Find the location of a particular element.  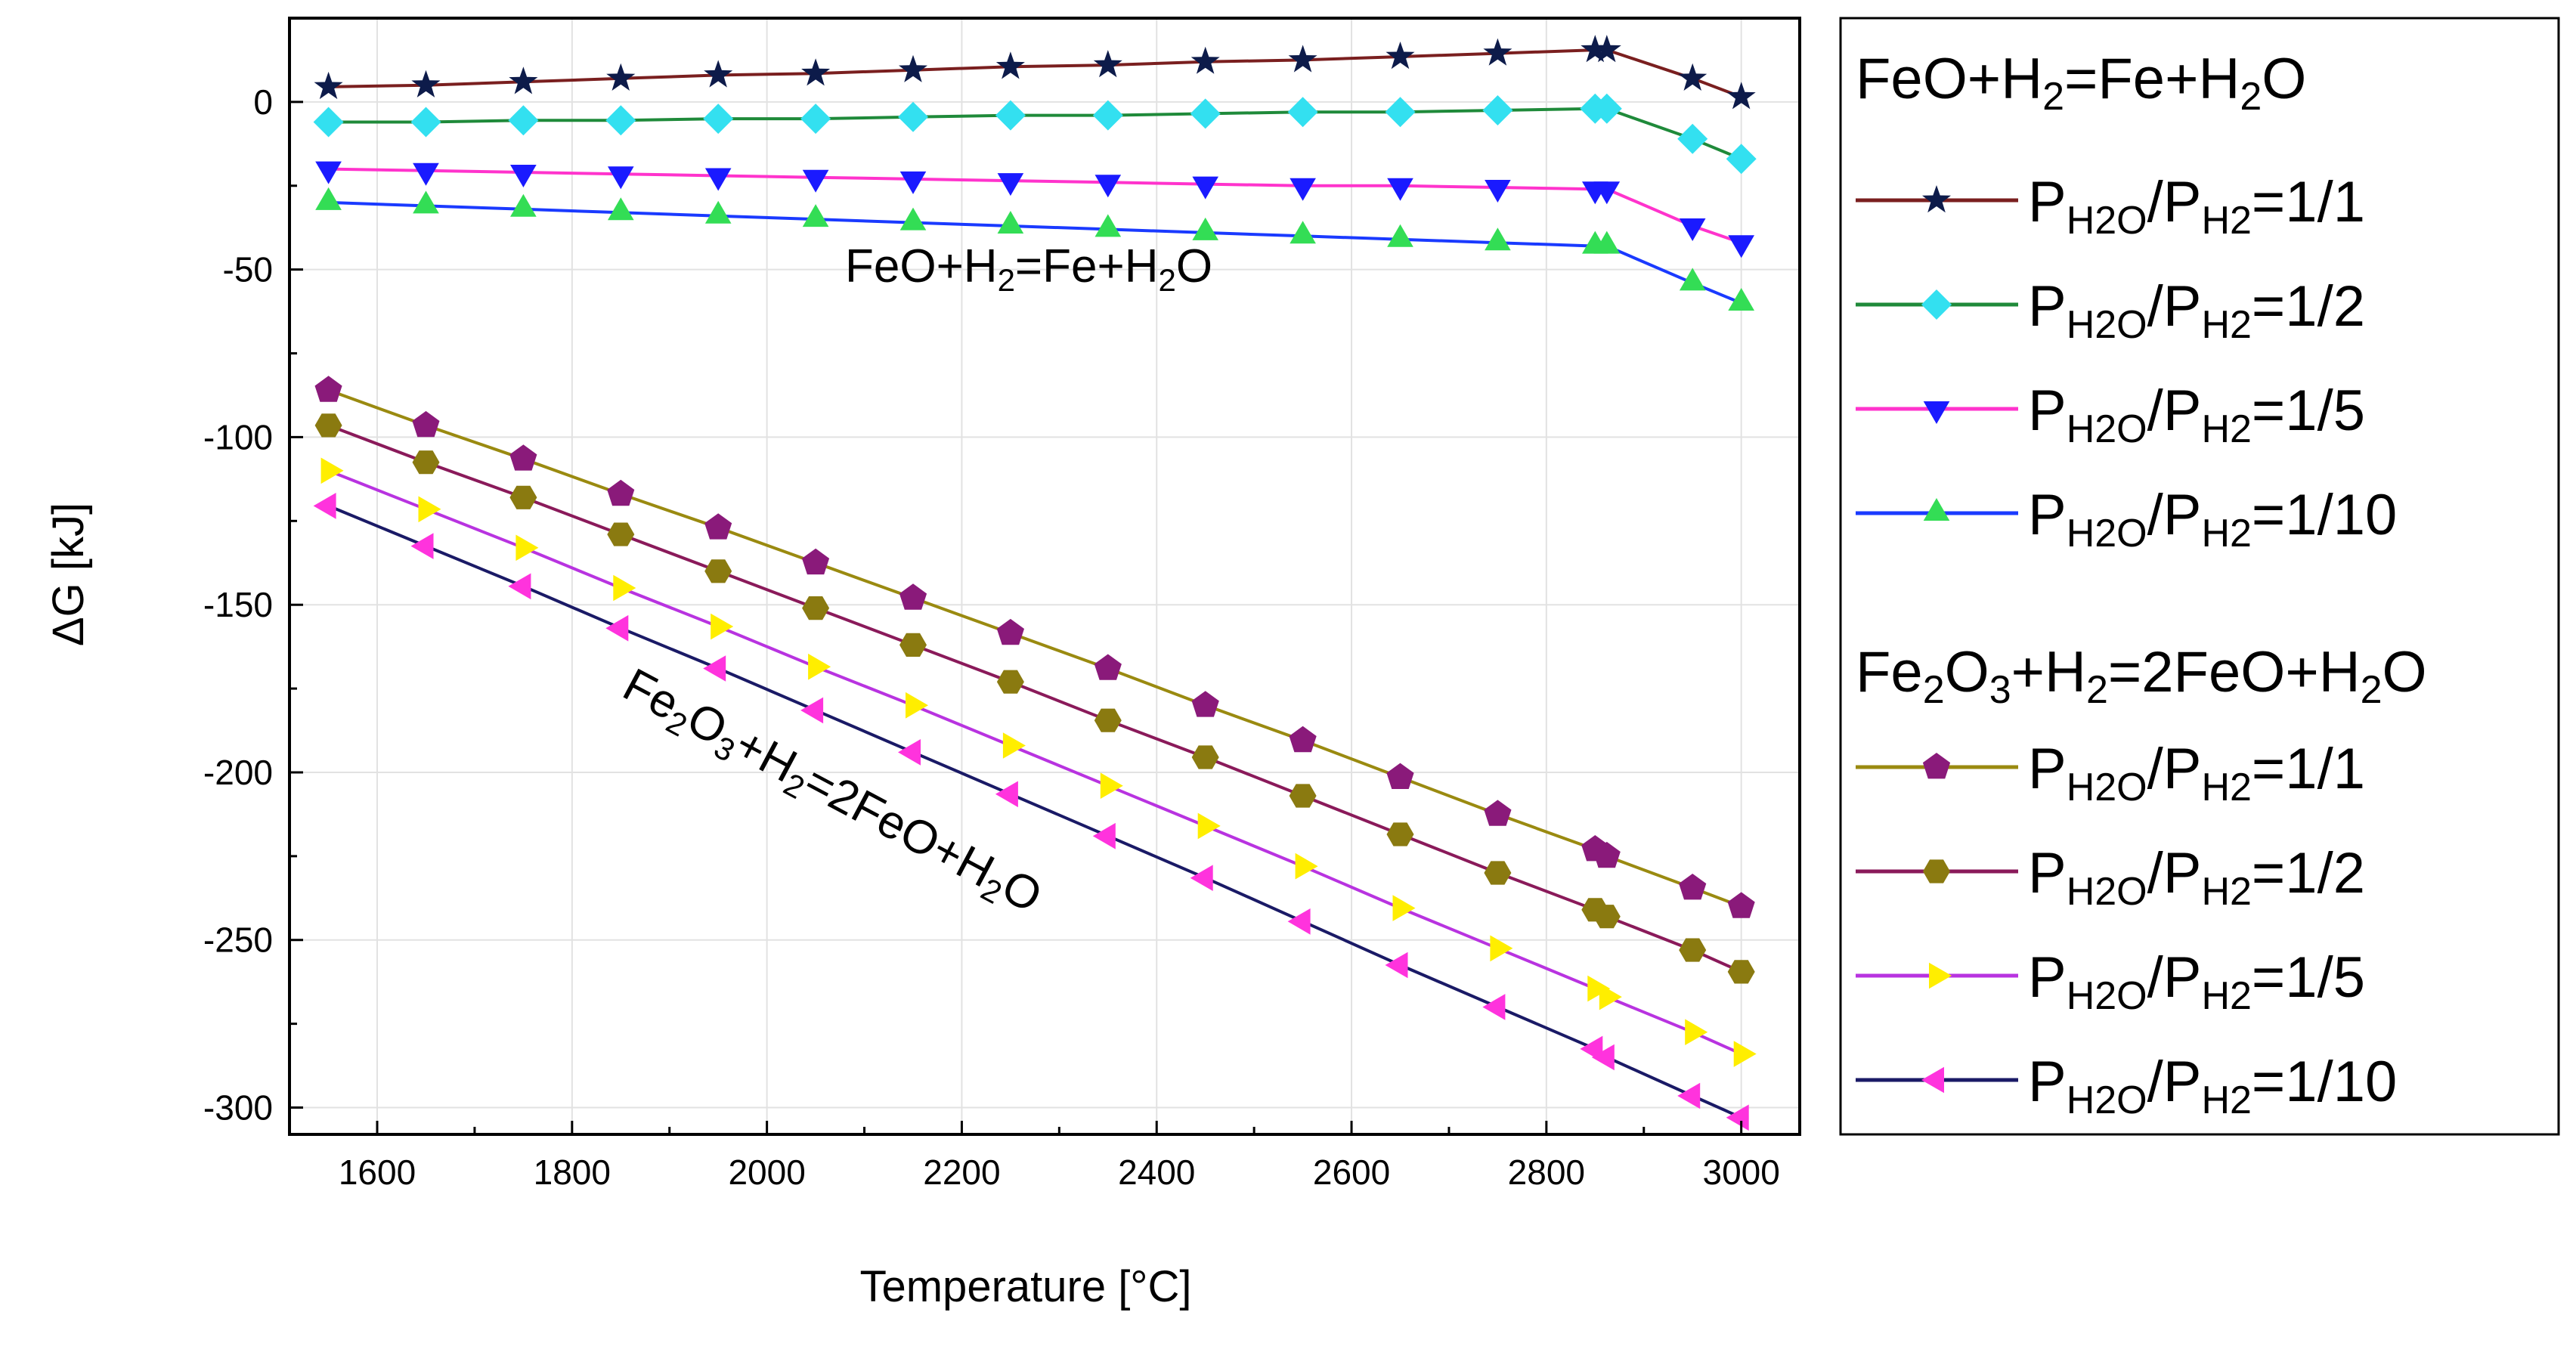

y-tick-label: -150 is located at coordinates (238, 604).